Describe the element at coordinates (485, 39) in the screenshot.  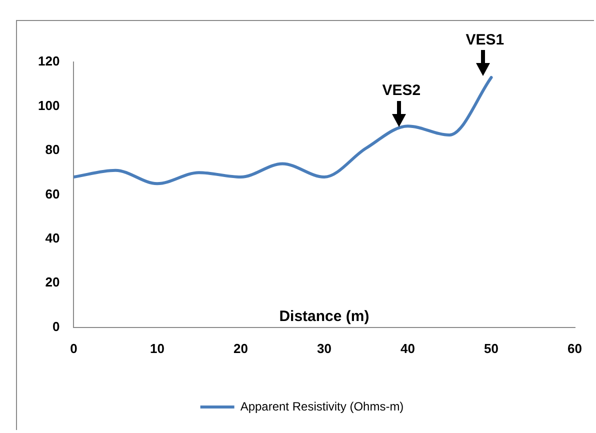
I see `annotation: VES1` at that location.